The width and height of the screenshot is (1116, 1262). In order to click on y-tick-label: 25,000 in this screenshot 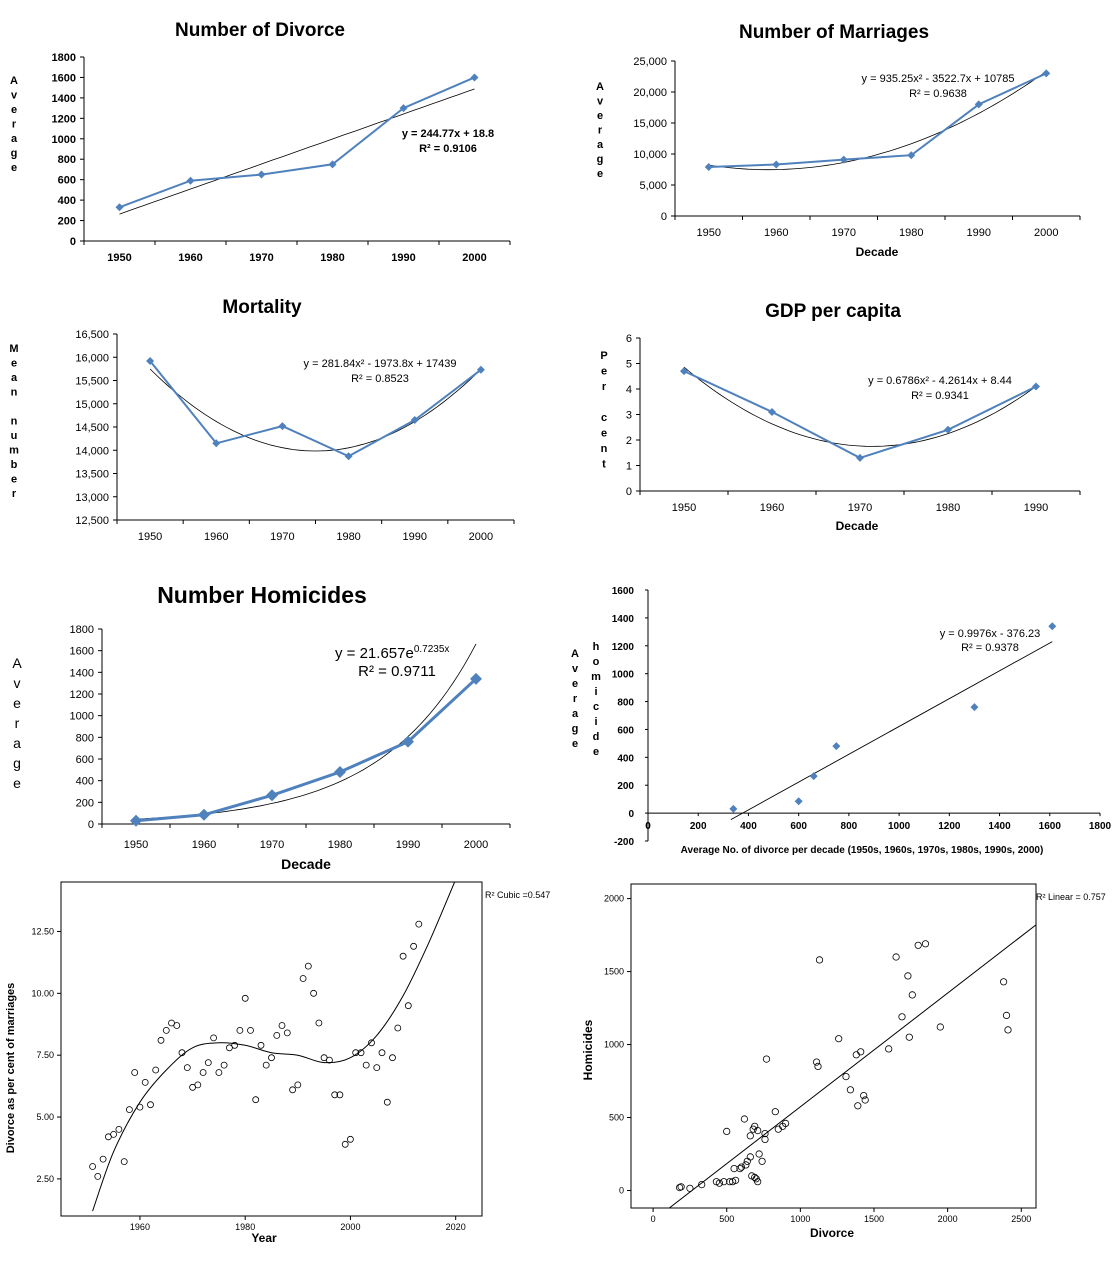, I will do `click(650, 62)`.